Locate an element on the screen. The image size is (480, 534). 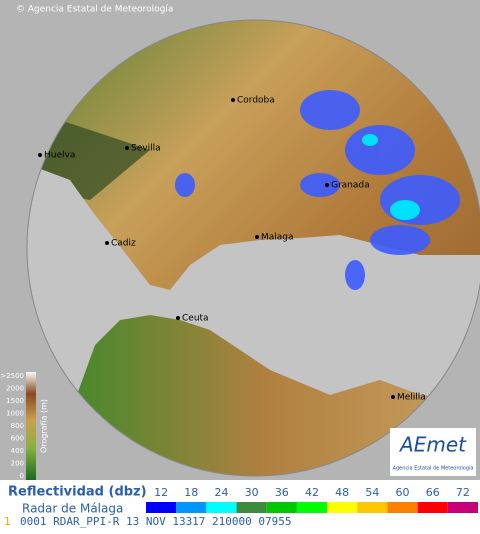
logo: AEmet is located at coordinates (432, 445).